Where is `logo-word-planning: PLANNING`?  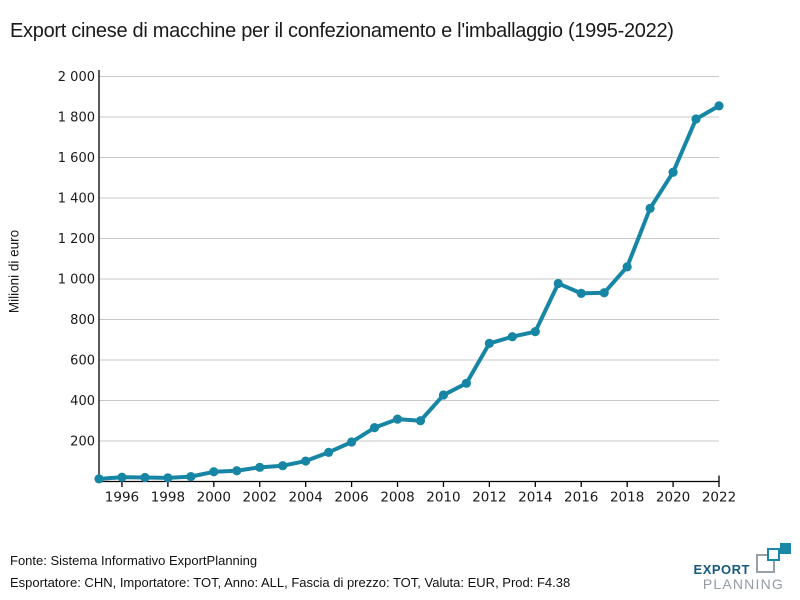 logo-word-planning: PLANNING is located at coordinates (743, 584).